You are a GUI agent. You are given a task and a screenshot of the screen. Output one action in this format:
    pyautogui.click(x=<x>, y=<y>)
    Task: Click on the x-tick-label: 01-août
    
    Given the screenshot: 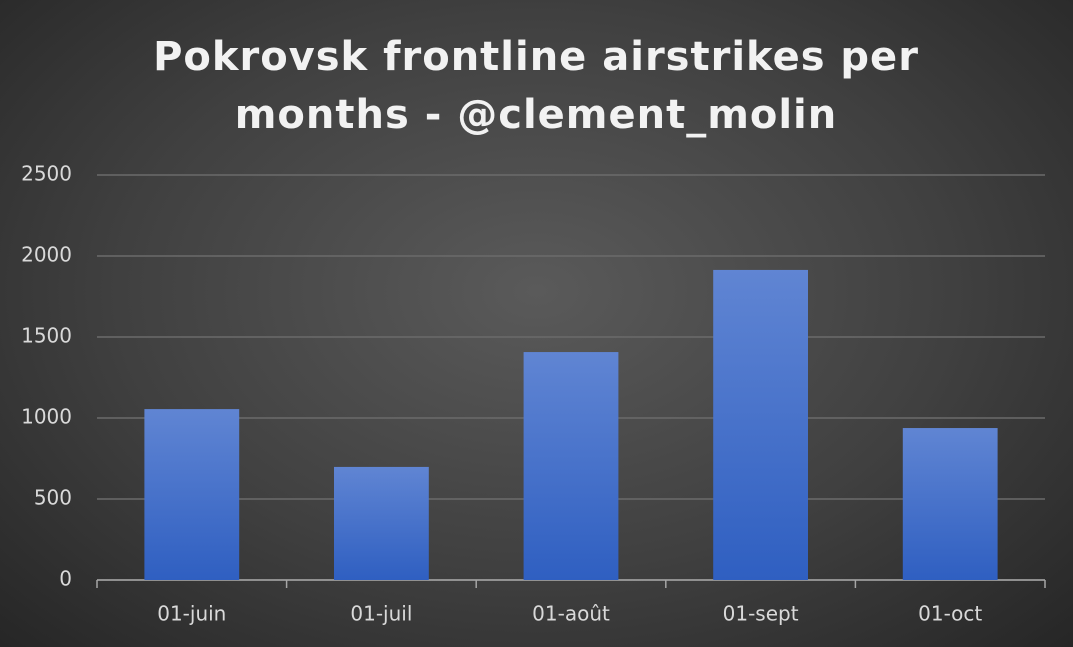 What is the action you would take?
    pyautogui.click(x=571, y=614)
    